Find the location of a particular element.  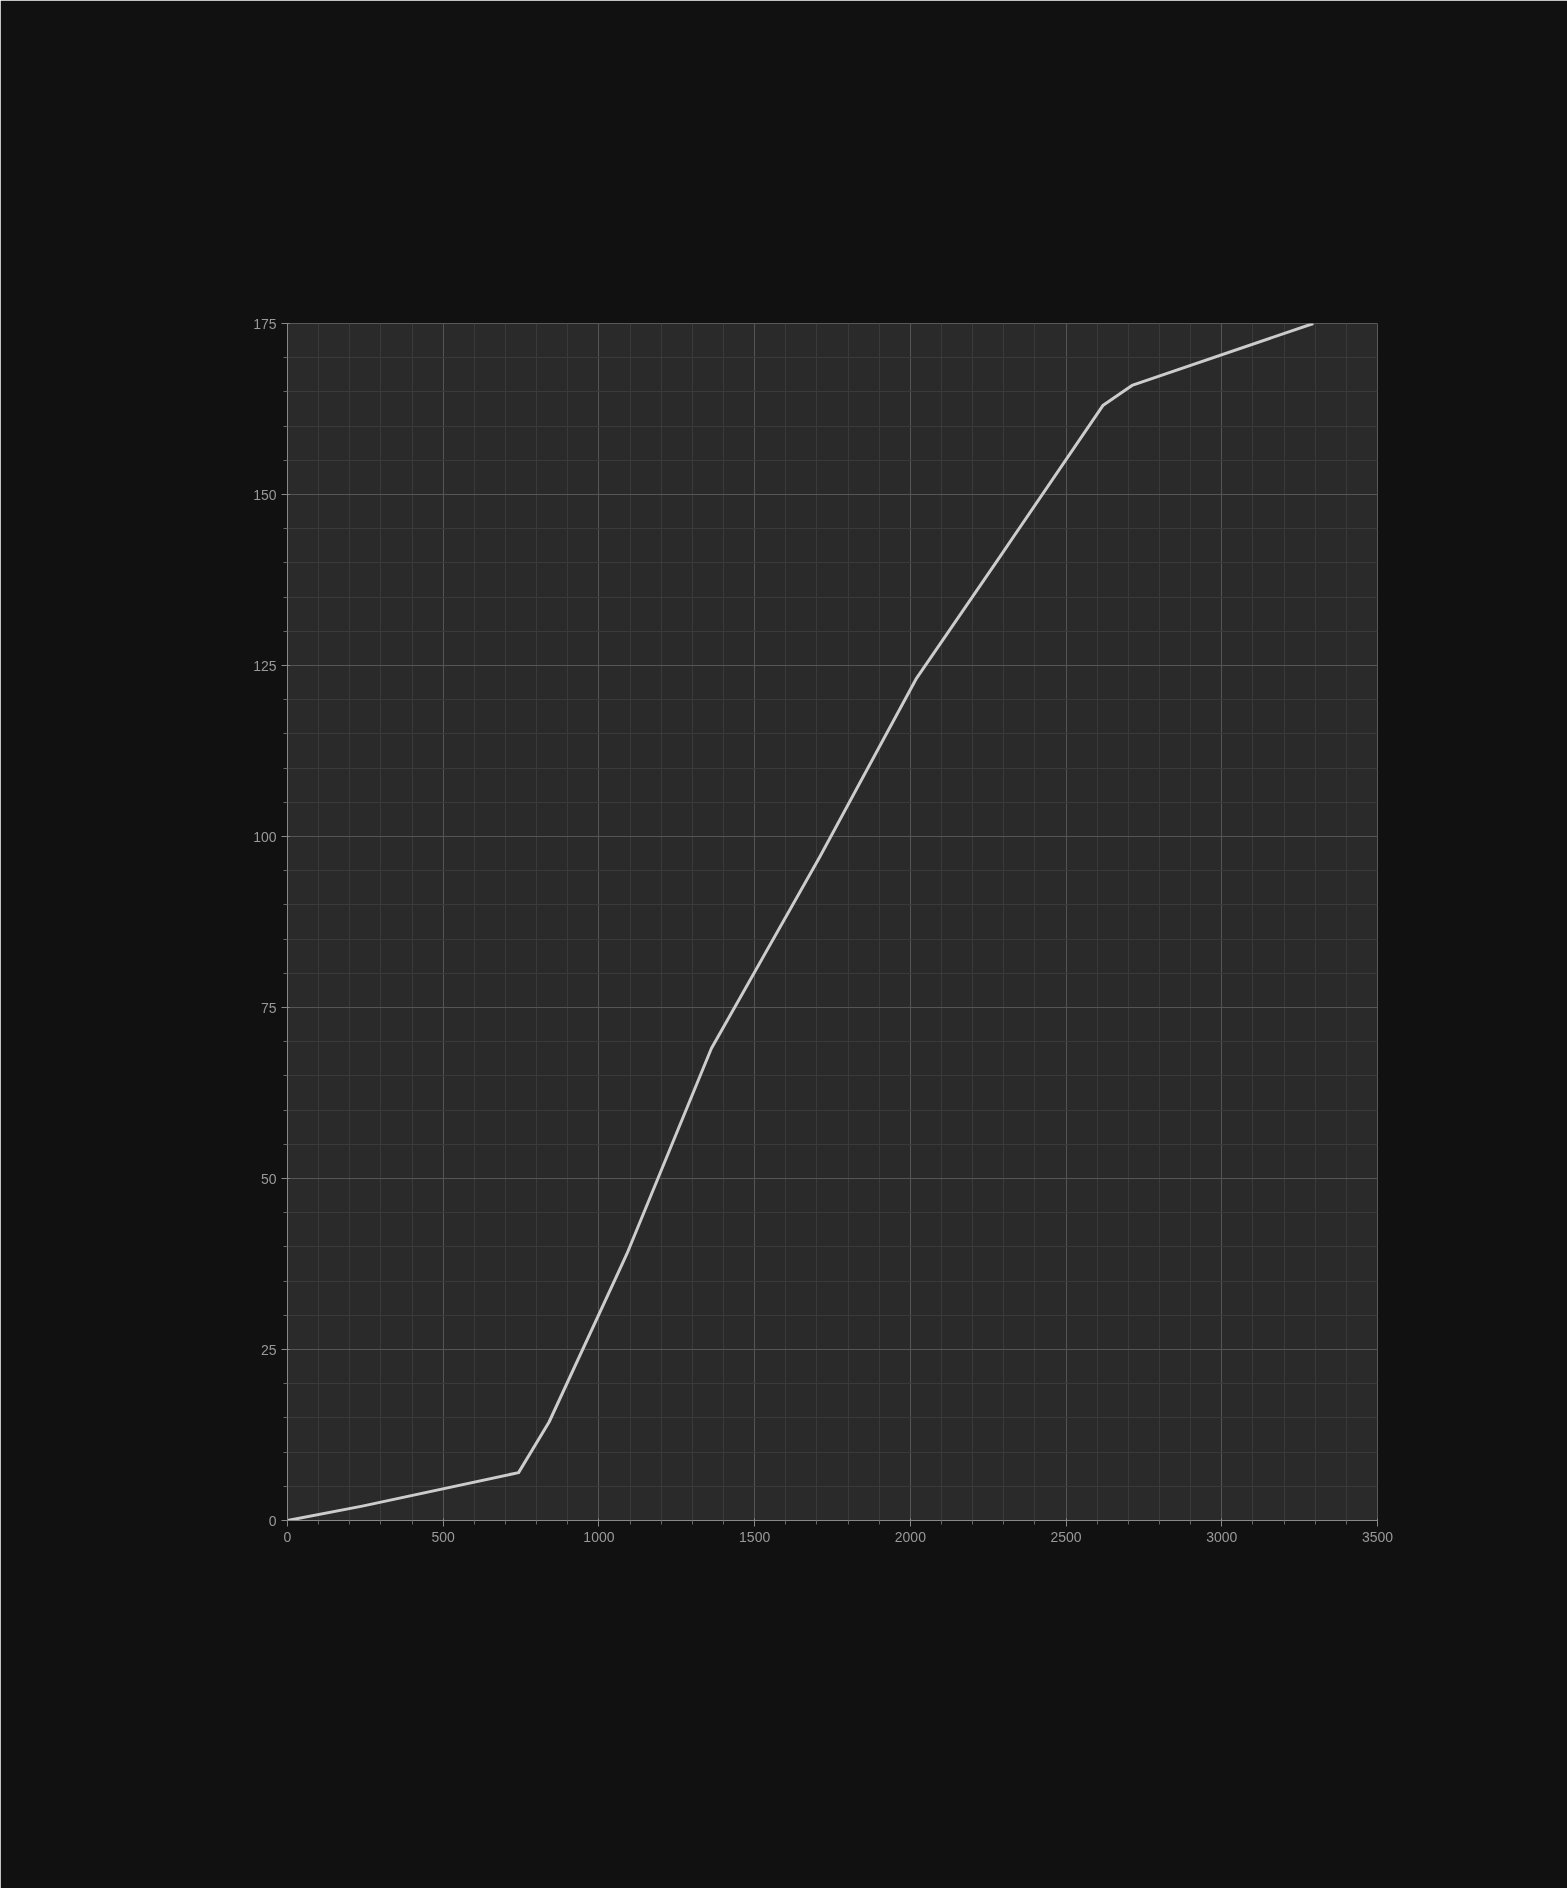

x-tick-label: 2500 is located at coordinates (1066, 1536).